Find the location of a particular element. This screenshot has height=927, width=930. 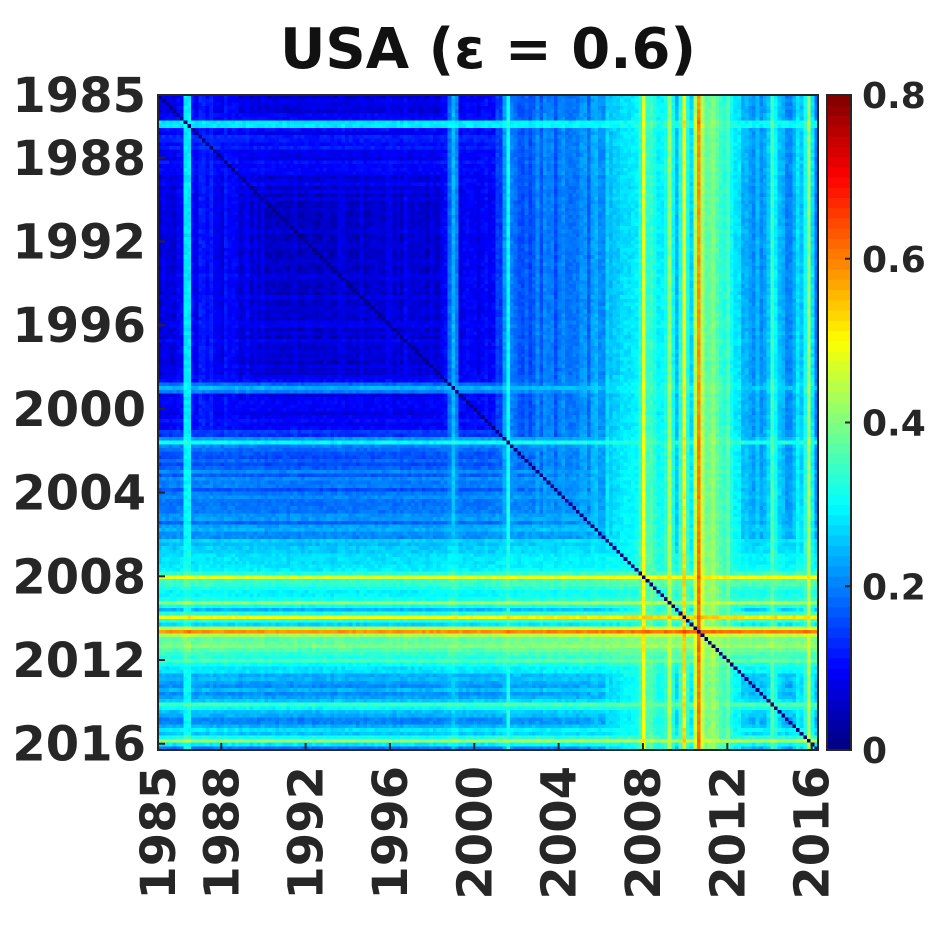

colorbar is located at coordinates (839, 422).